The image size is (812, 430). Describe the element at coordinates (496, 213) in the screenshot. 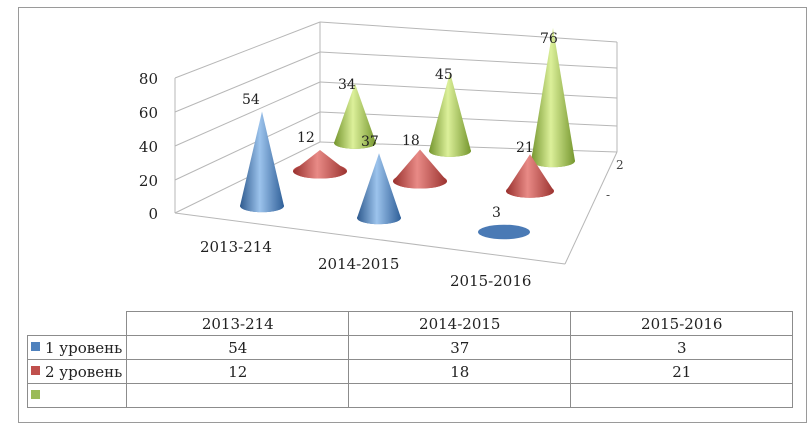

I see `data-label: 3` at that location.